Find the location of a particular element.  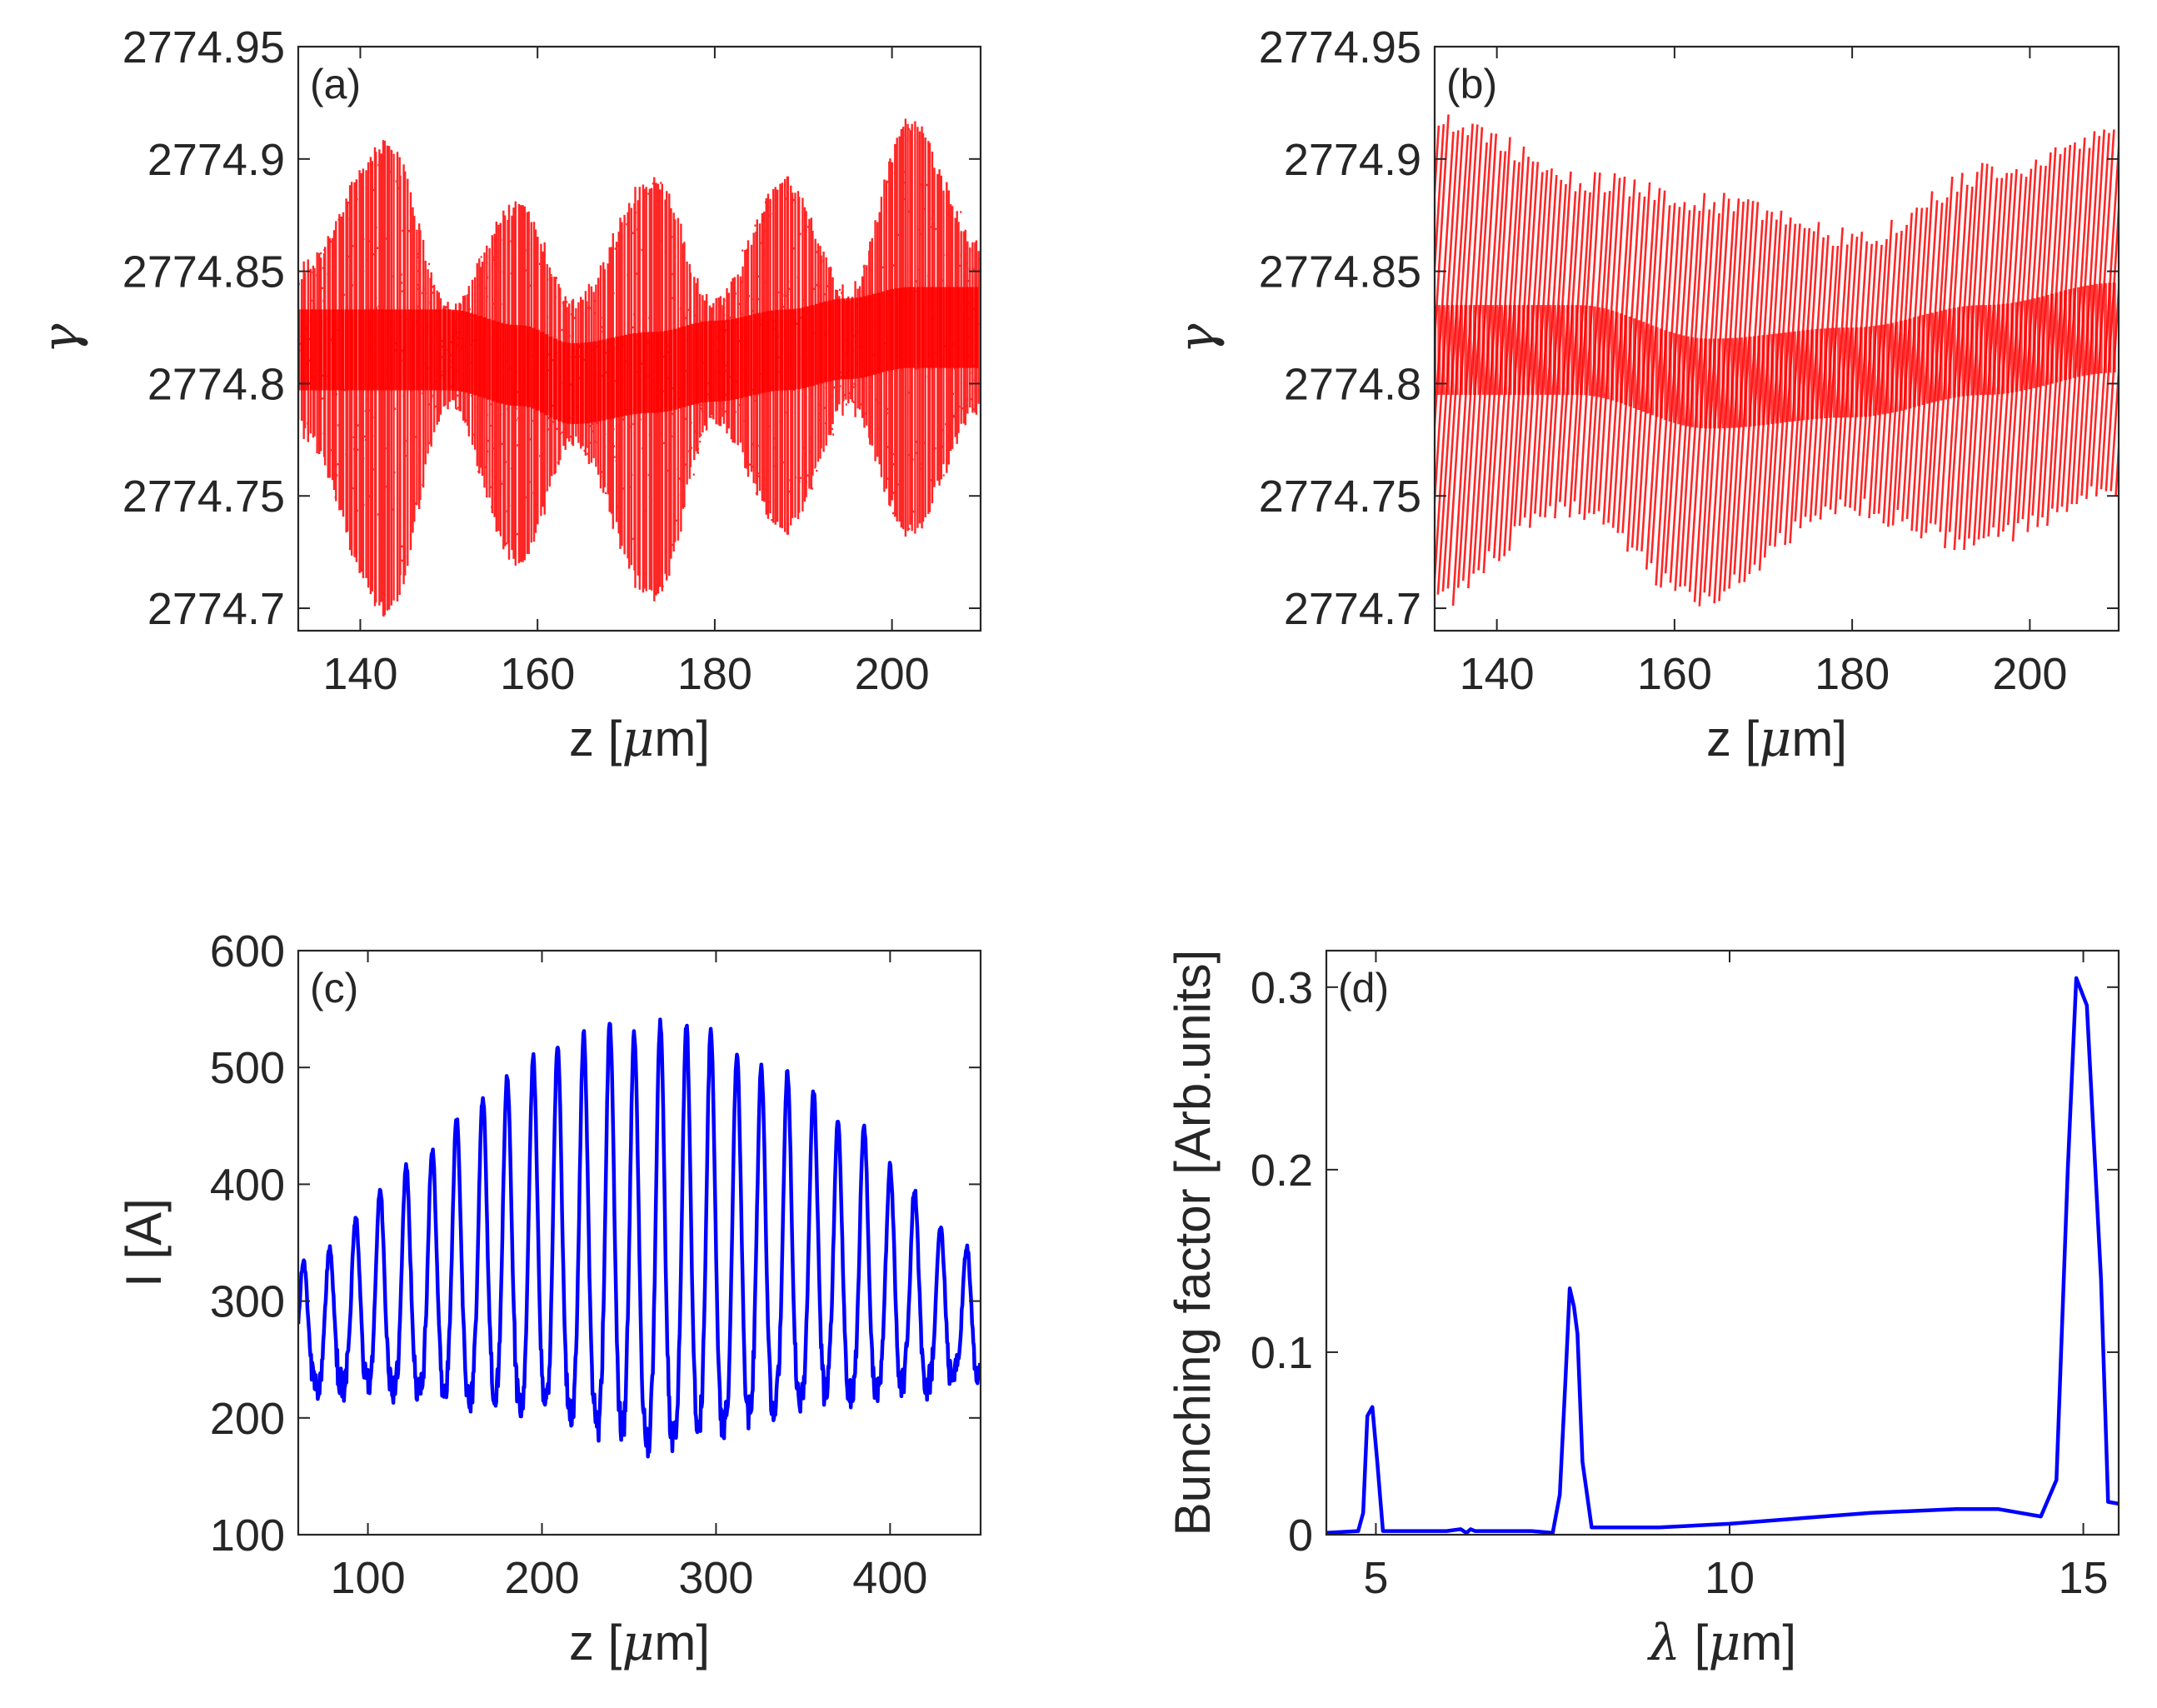

y-tick-label: 600 is located at coordinates (248, 951).